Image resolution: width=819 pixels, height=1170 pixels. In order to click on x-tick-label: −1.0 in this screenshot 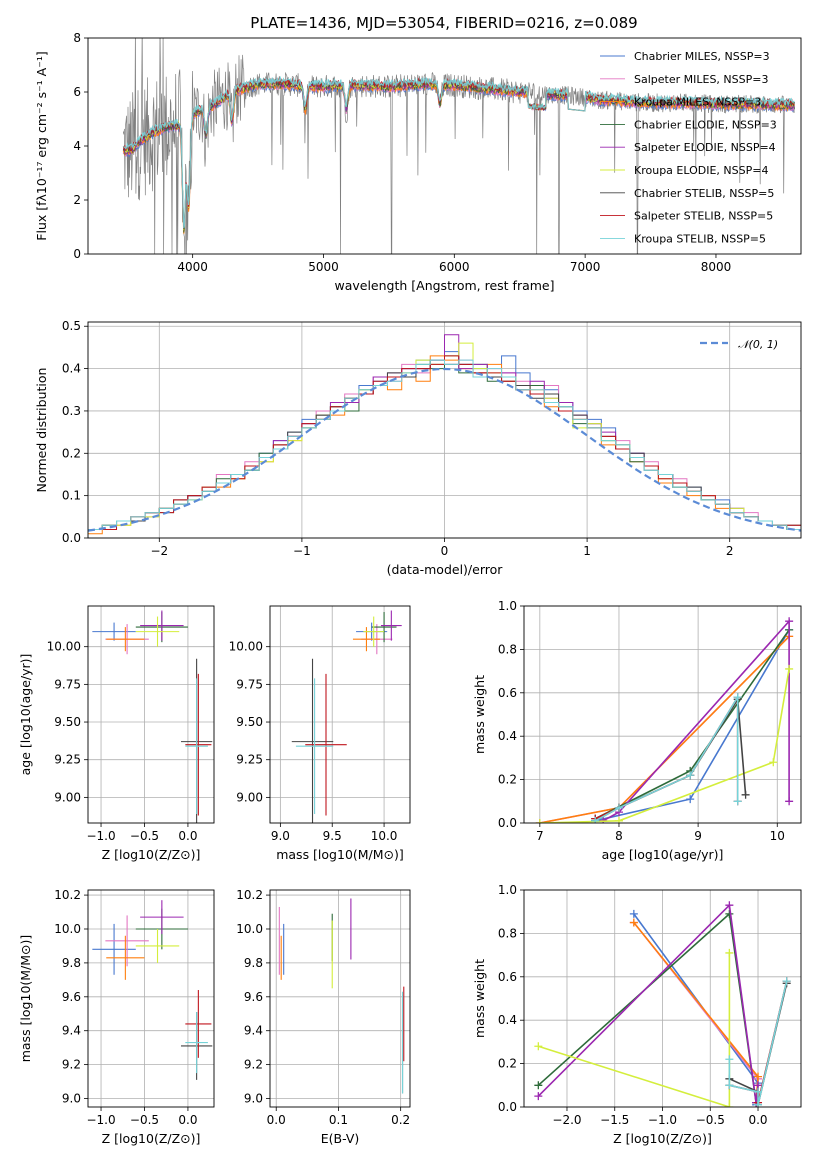, I will do `click(100, 836)`.